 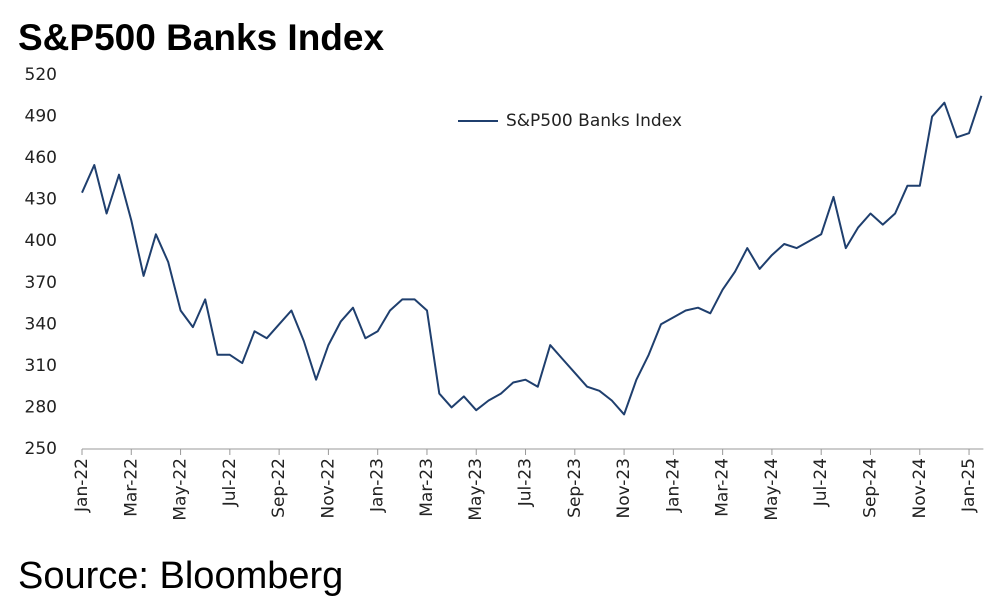 I want to click on x-tick-label: Nov-24, so click(x=920, y=488).